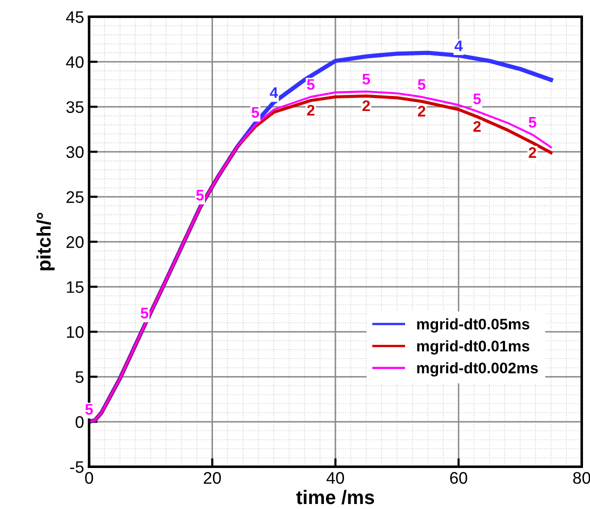 The image size is (590, 509). Describe the element at coordinates (45, 241) in the screenshot. I see `y-axis-title: pitch/°` at that location.